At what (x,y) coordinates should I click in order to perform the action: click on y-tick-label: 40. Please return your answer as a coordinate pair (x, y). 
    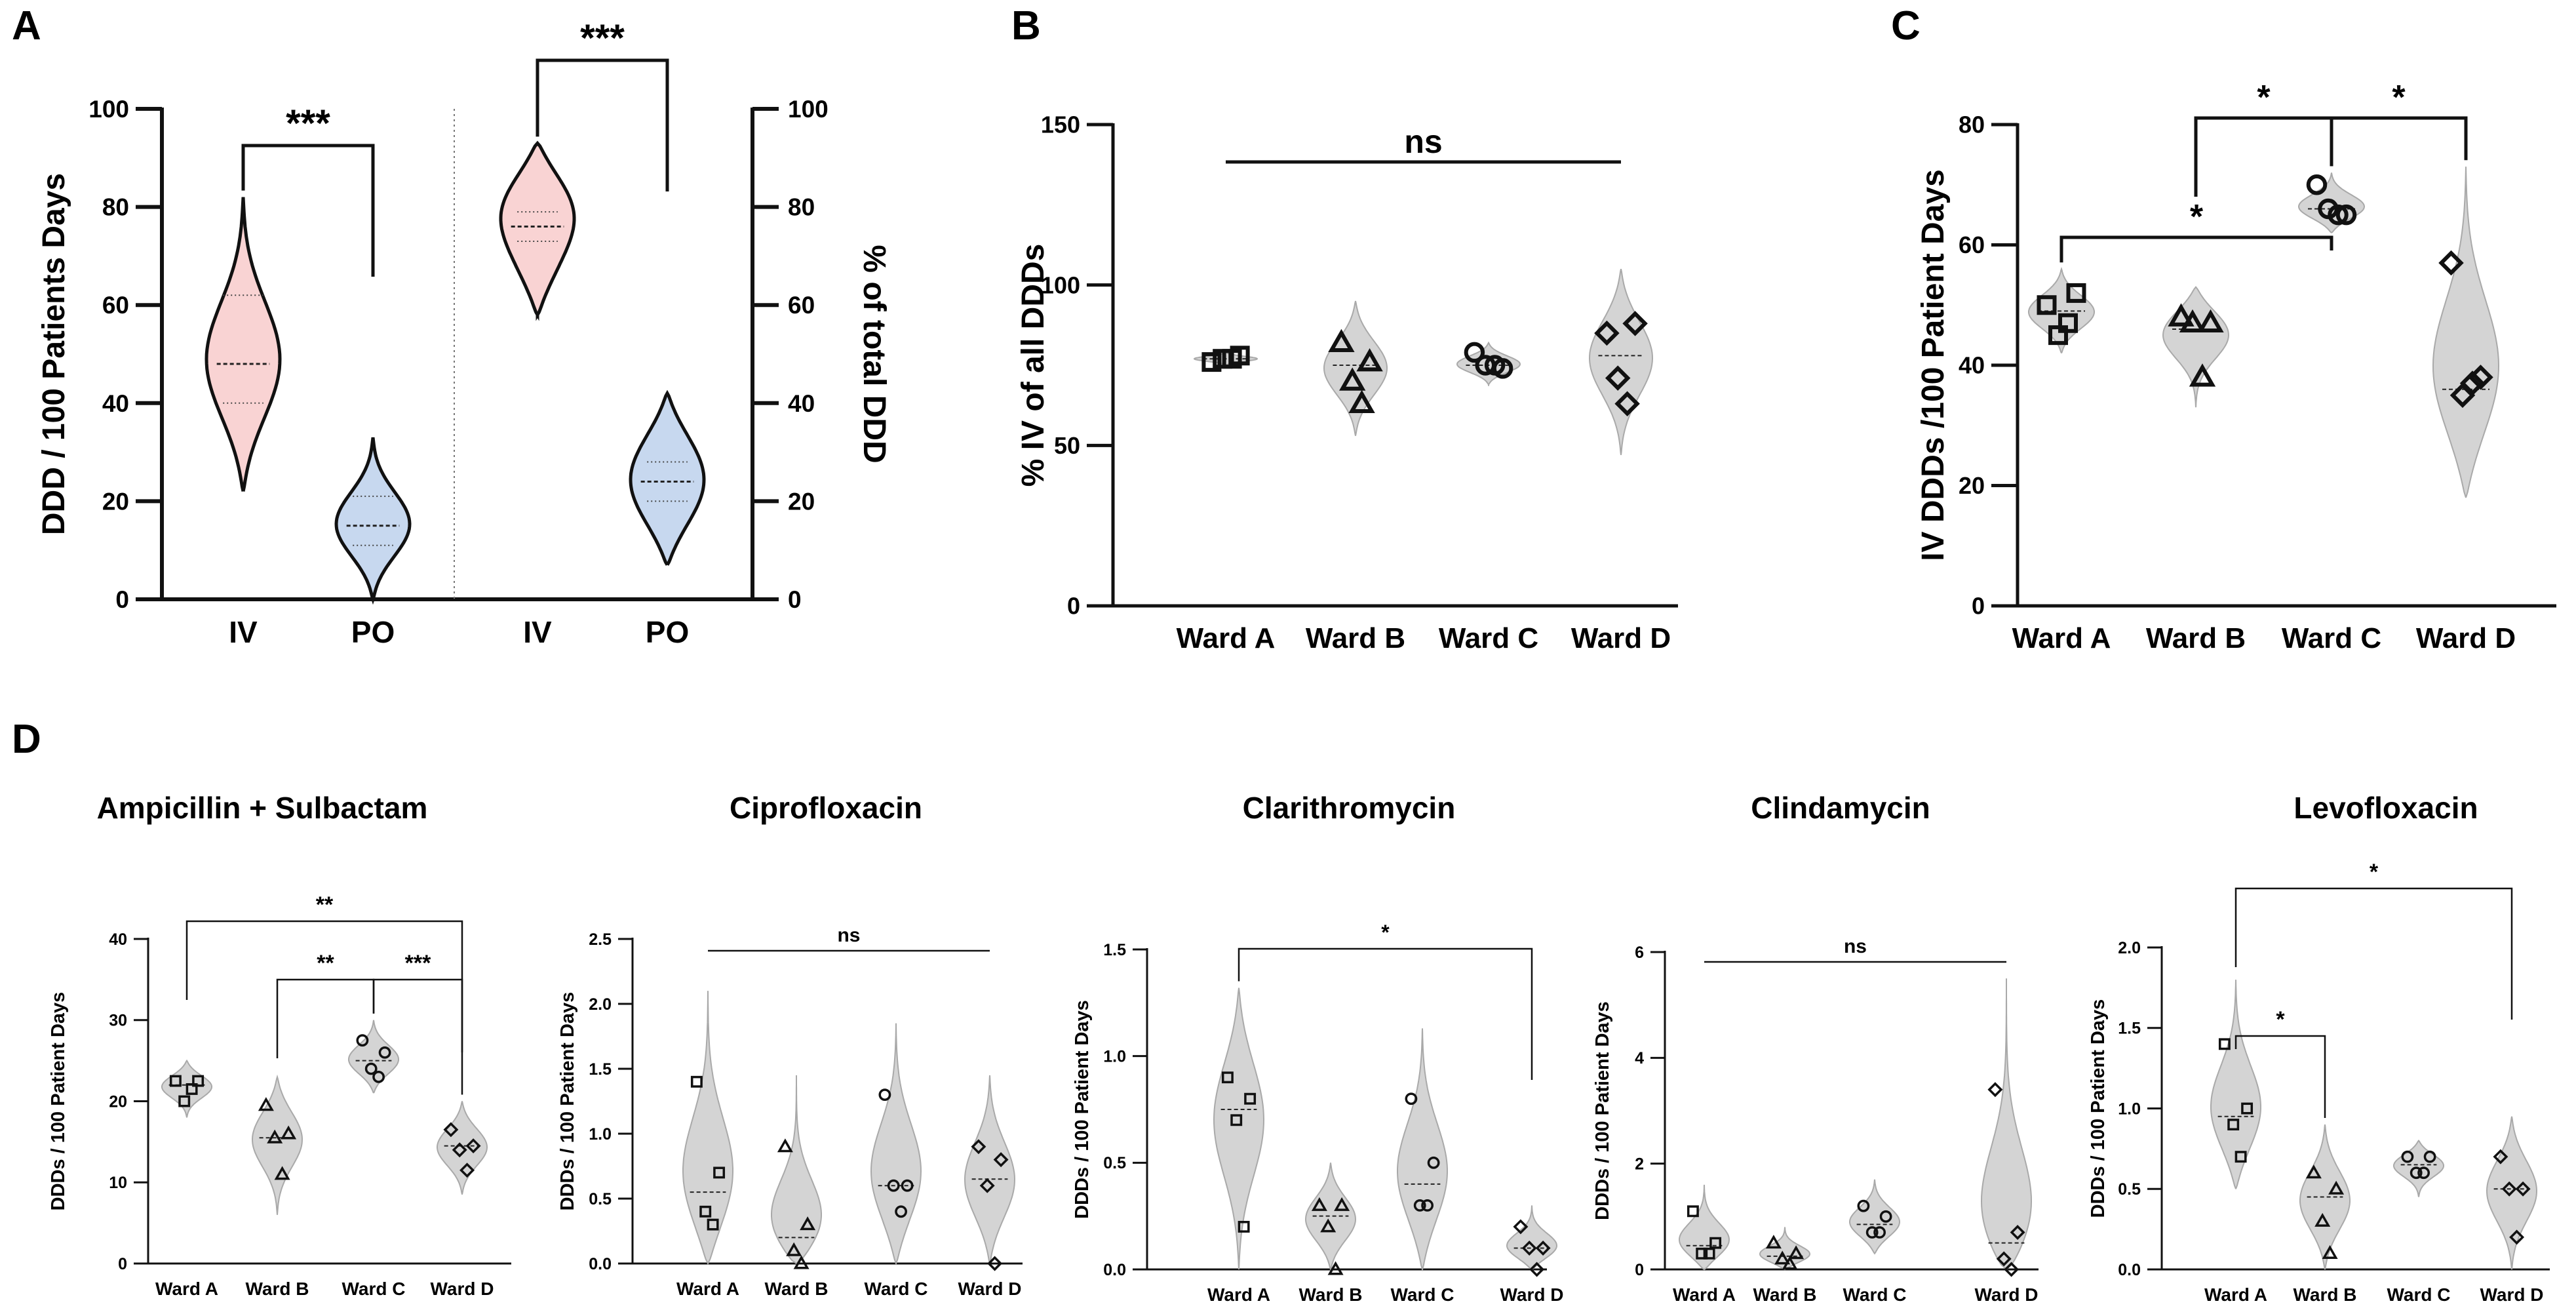
    Looking at the image, I should click on (115, 403).